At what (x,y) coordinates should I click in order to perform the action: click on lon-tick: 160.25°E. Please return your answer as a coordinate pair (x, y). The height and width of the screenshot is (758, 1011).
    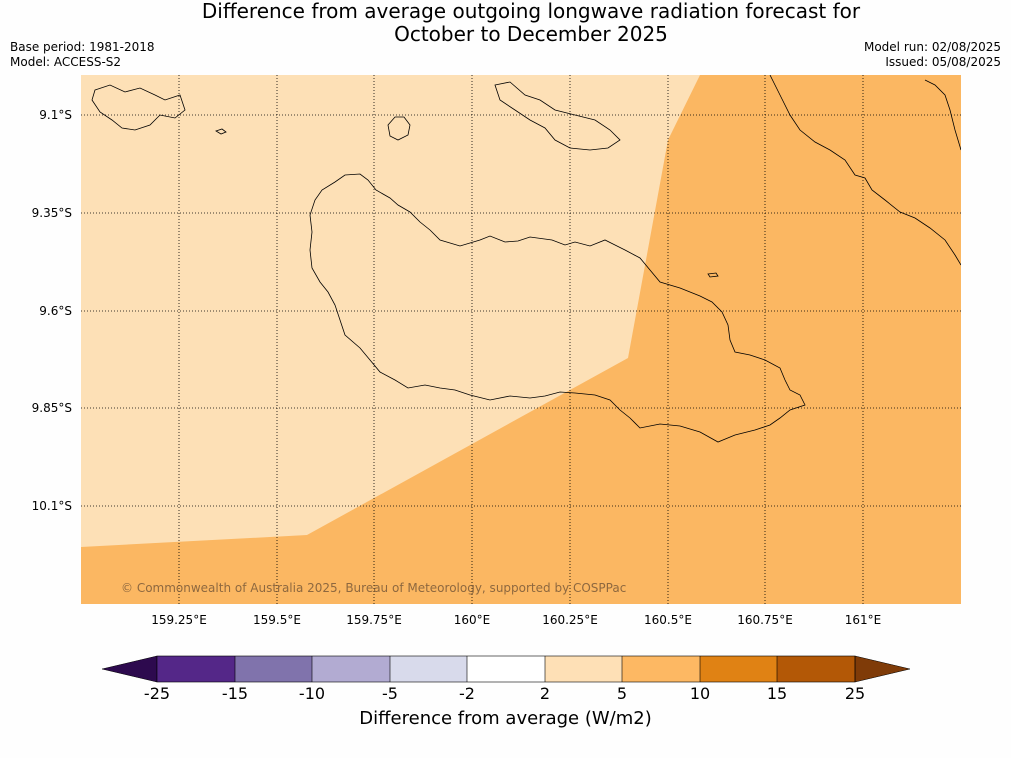
    Looking at the image, I should click on (570, 620).